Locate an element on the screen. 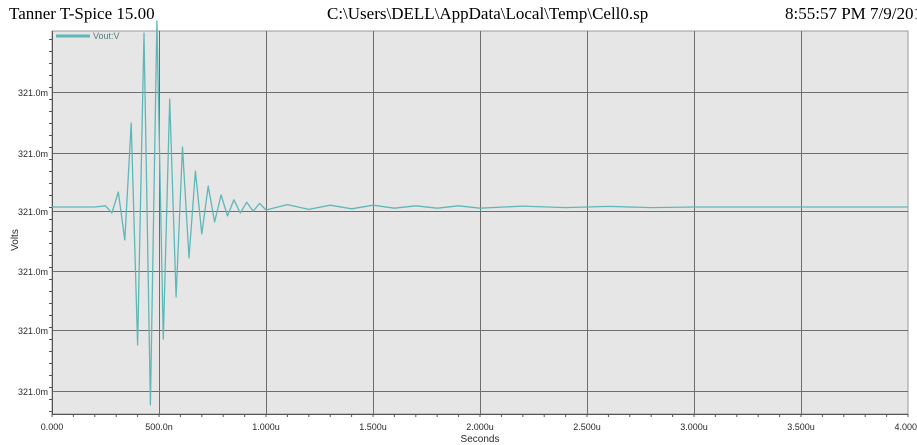 Image resolution: width=917 pixels, height=445 pixels. x-tick-label: 2.000u is located at coordinates (480, 427).